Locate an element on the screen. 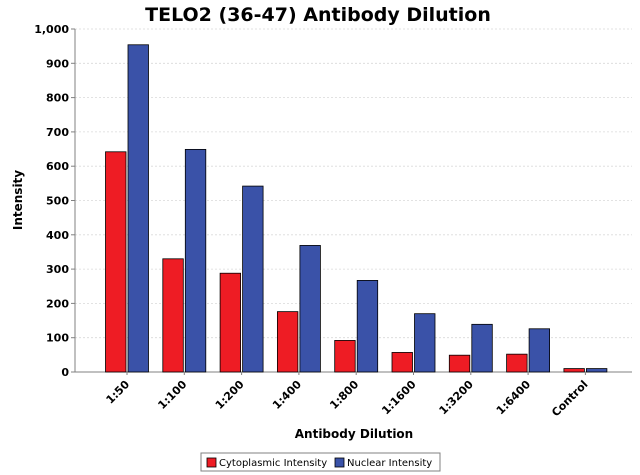  y-tick-label: 500 is located at coordinates (57, 201).